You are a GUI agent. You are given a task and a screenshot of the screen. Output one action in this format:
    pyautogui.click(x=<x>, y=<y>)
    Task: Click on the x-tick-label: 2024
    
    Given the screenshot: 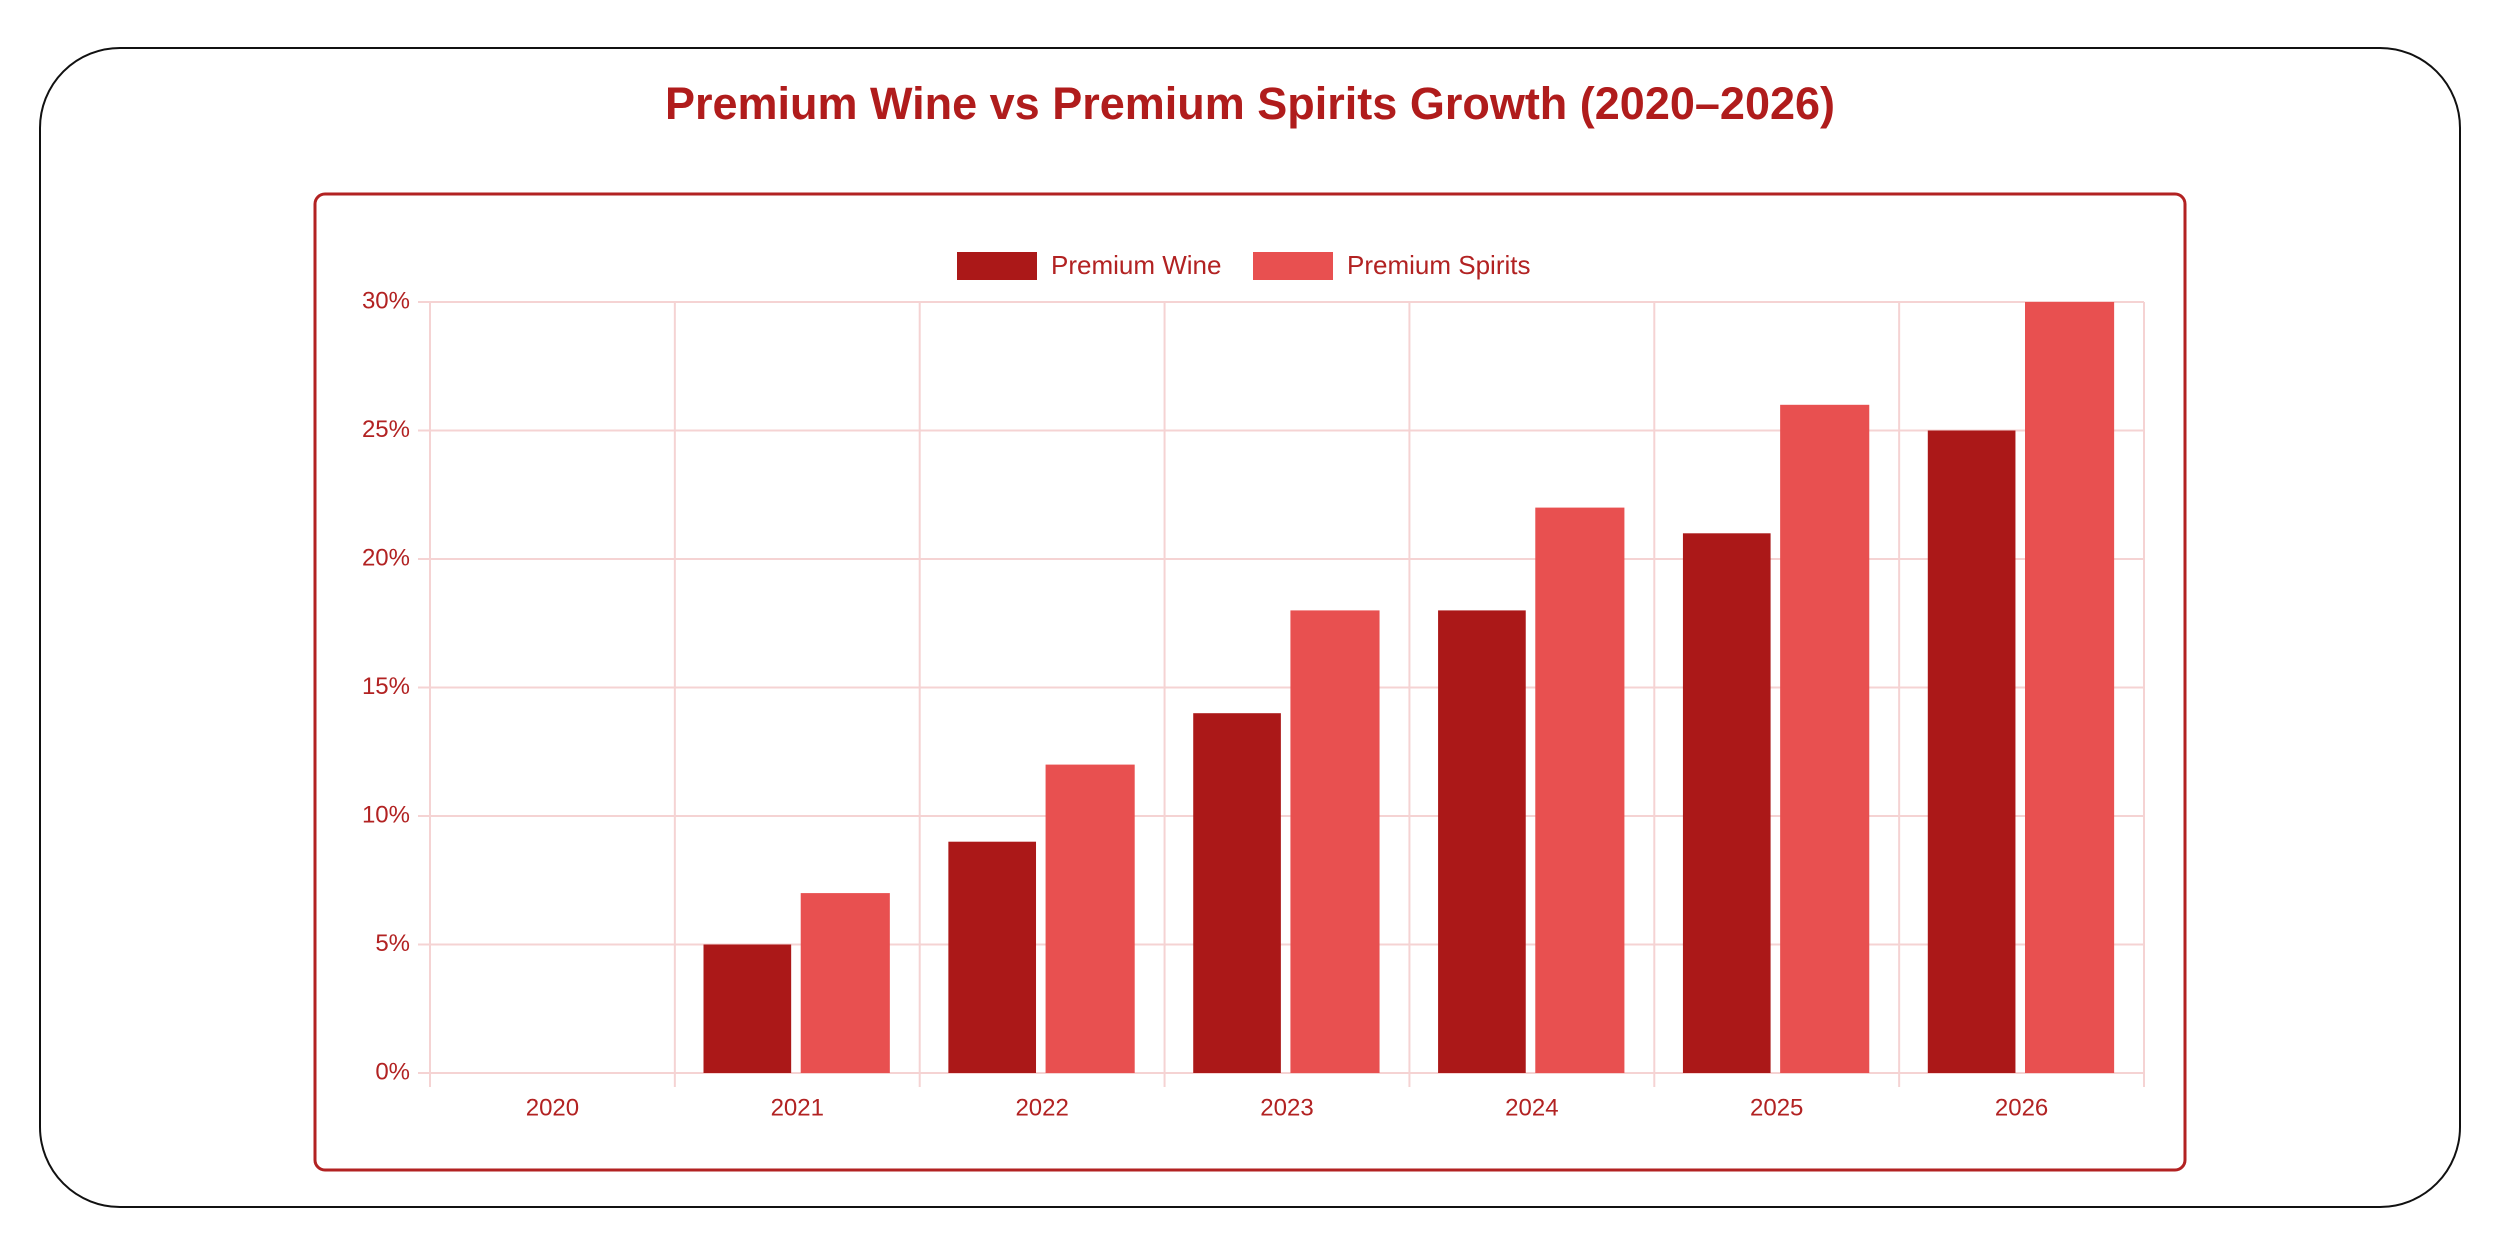 What is the action you would take?
    pyautogui.click(x=1531, y=1107)
    